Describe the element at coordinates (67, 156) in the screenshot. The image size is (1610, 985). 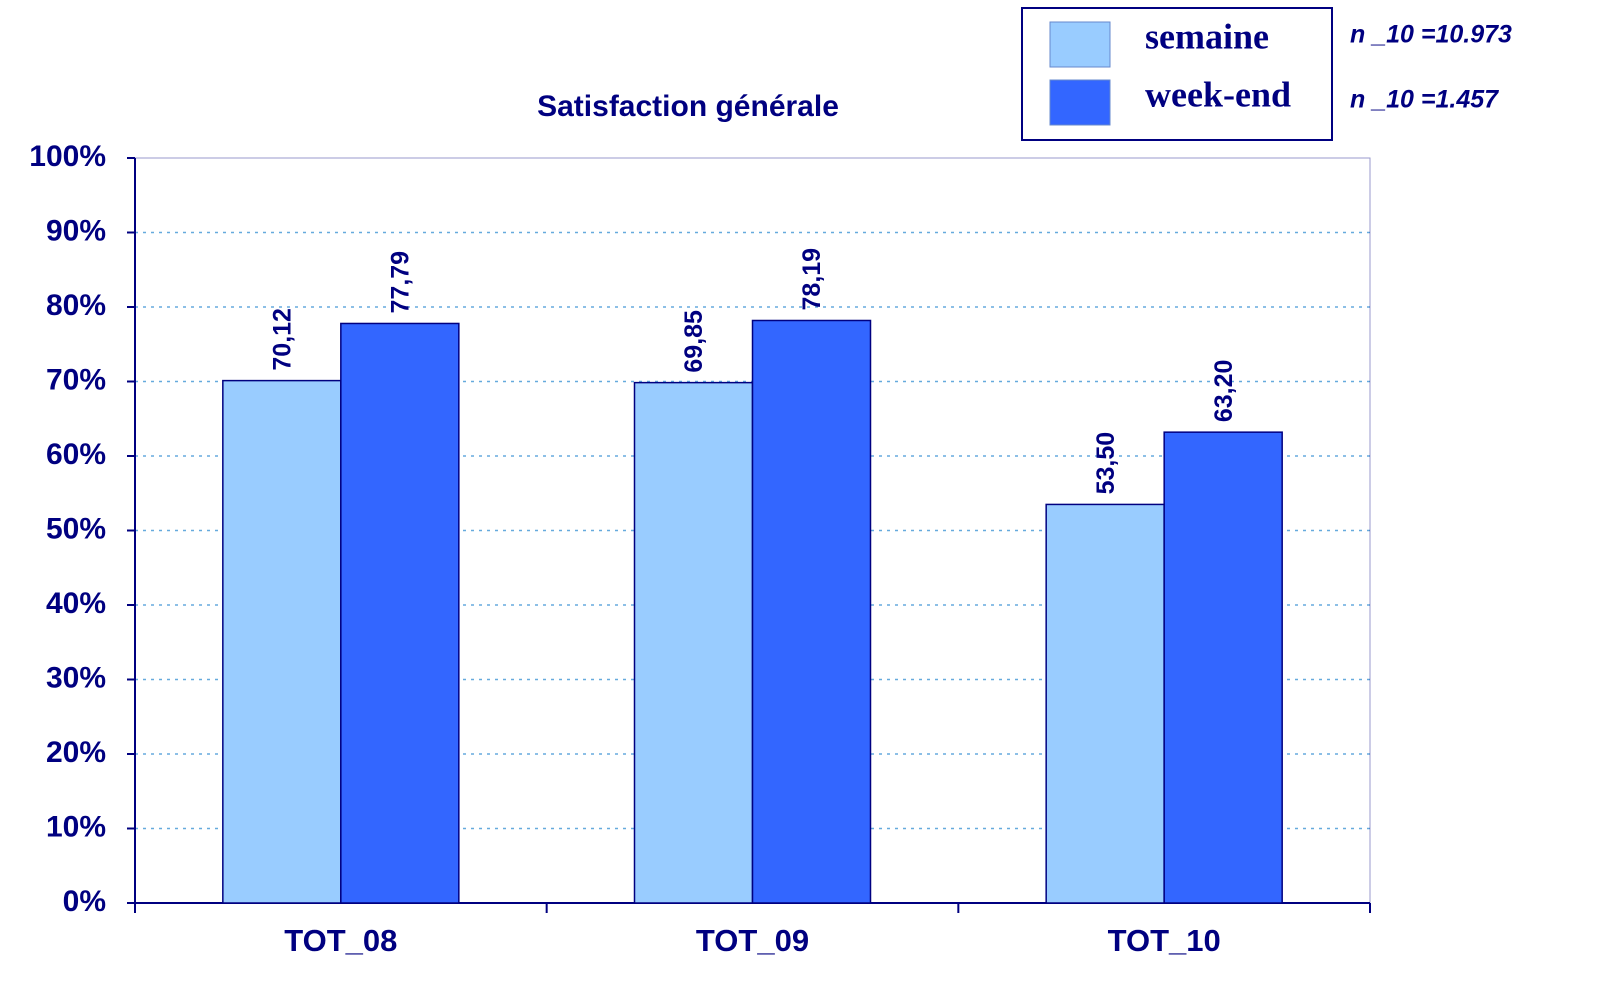
I see `y-tick-label: 100%` at that location.